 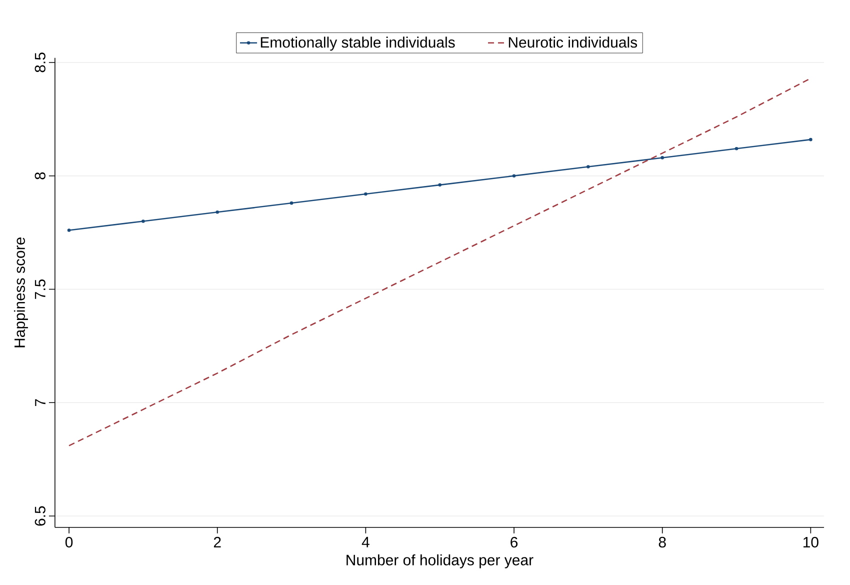 I want to click on x-axis-title: Number of holidays per year, so click(x=440, y=561).